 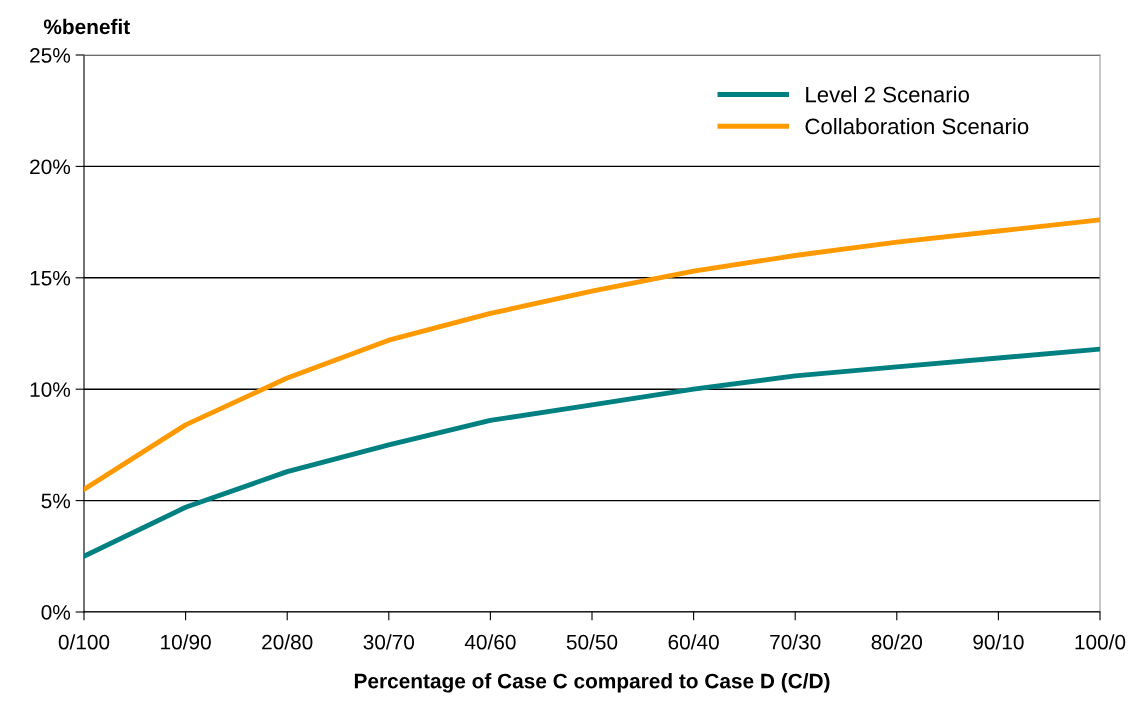 I want to click on x-tick-label: 90/10, so click(x=998, y=642).